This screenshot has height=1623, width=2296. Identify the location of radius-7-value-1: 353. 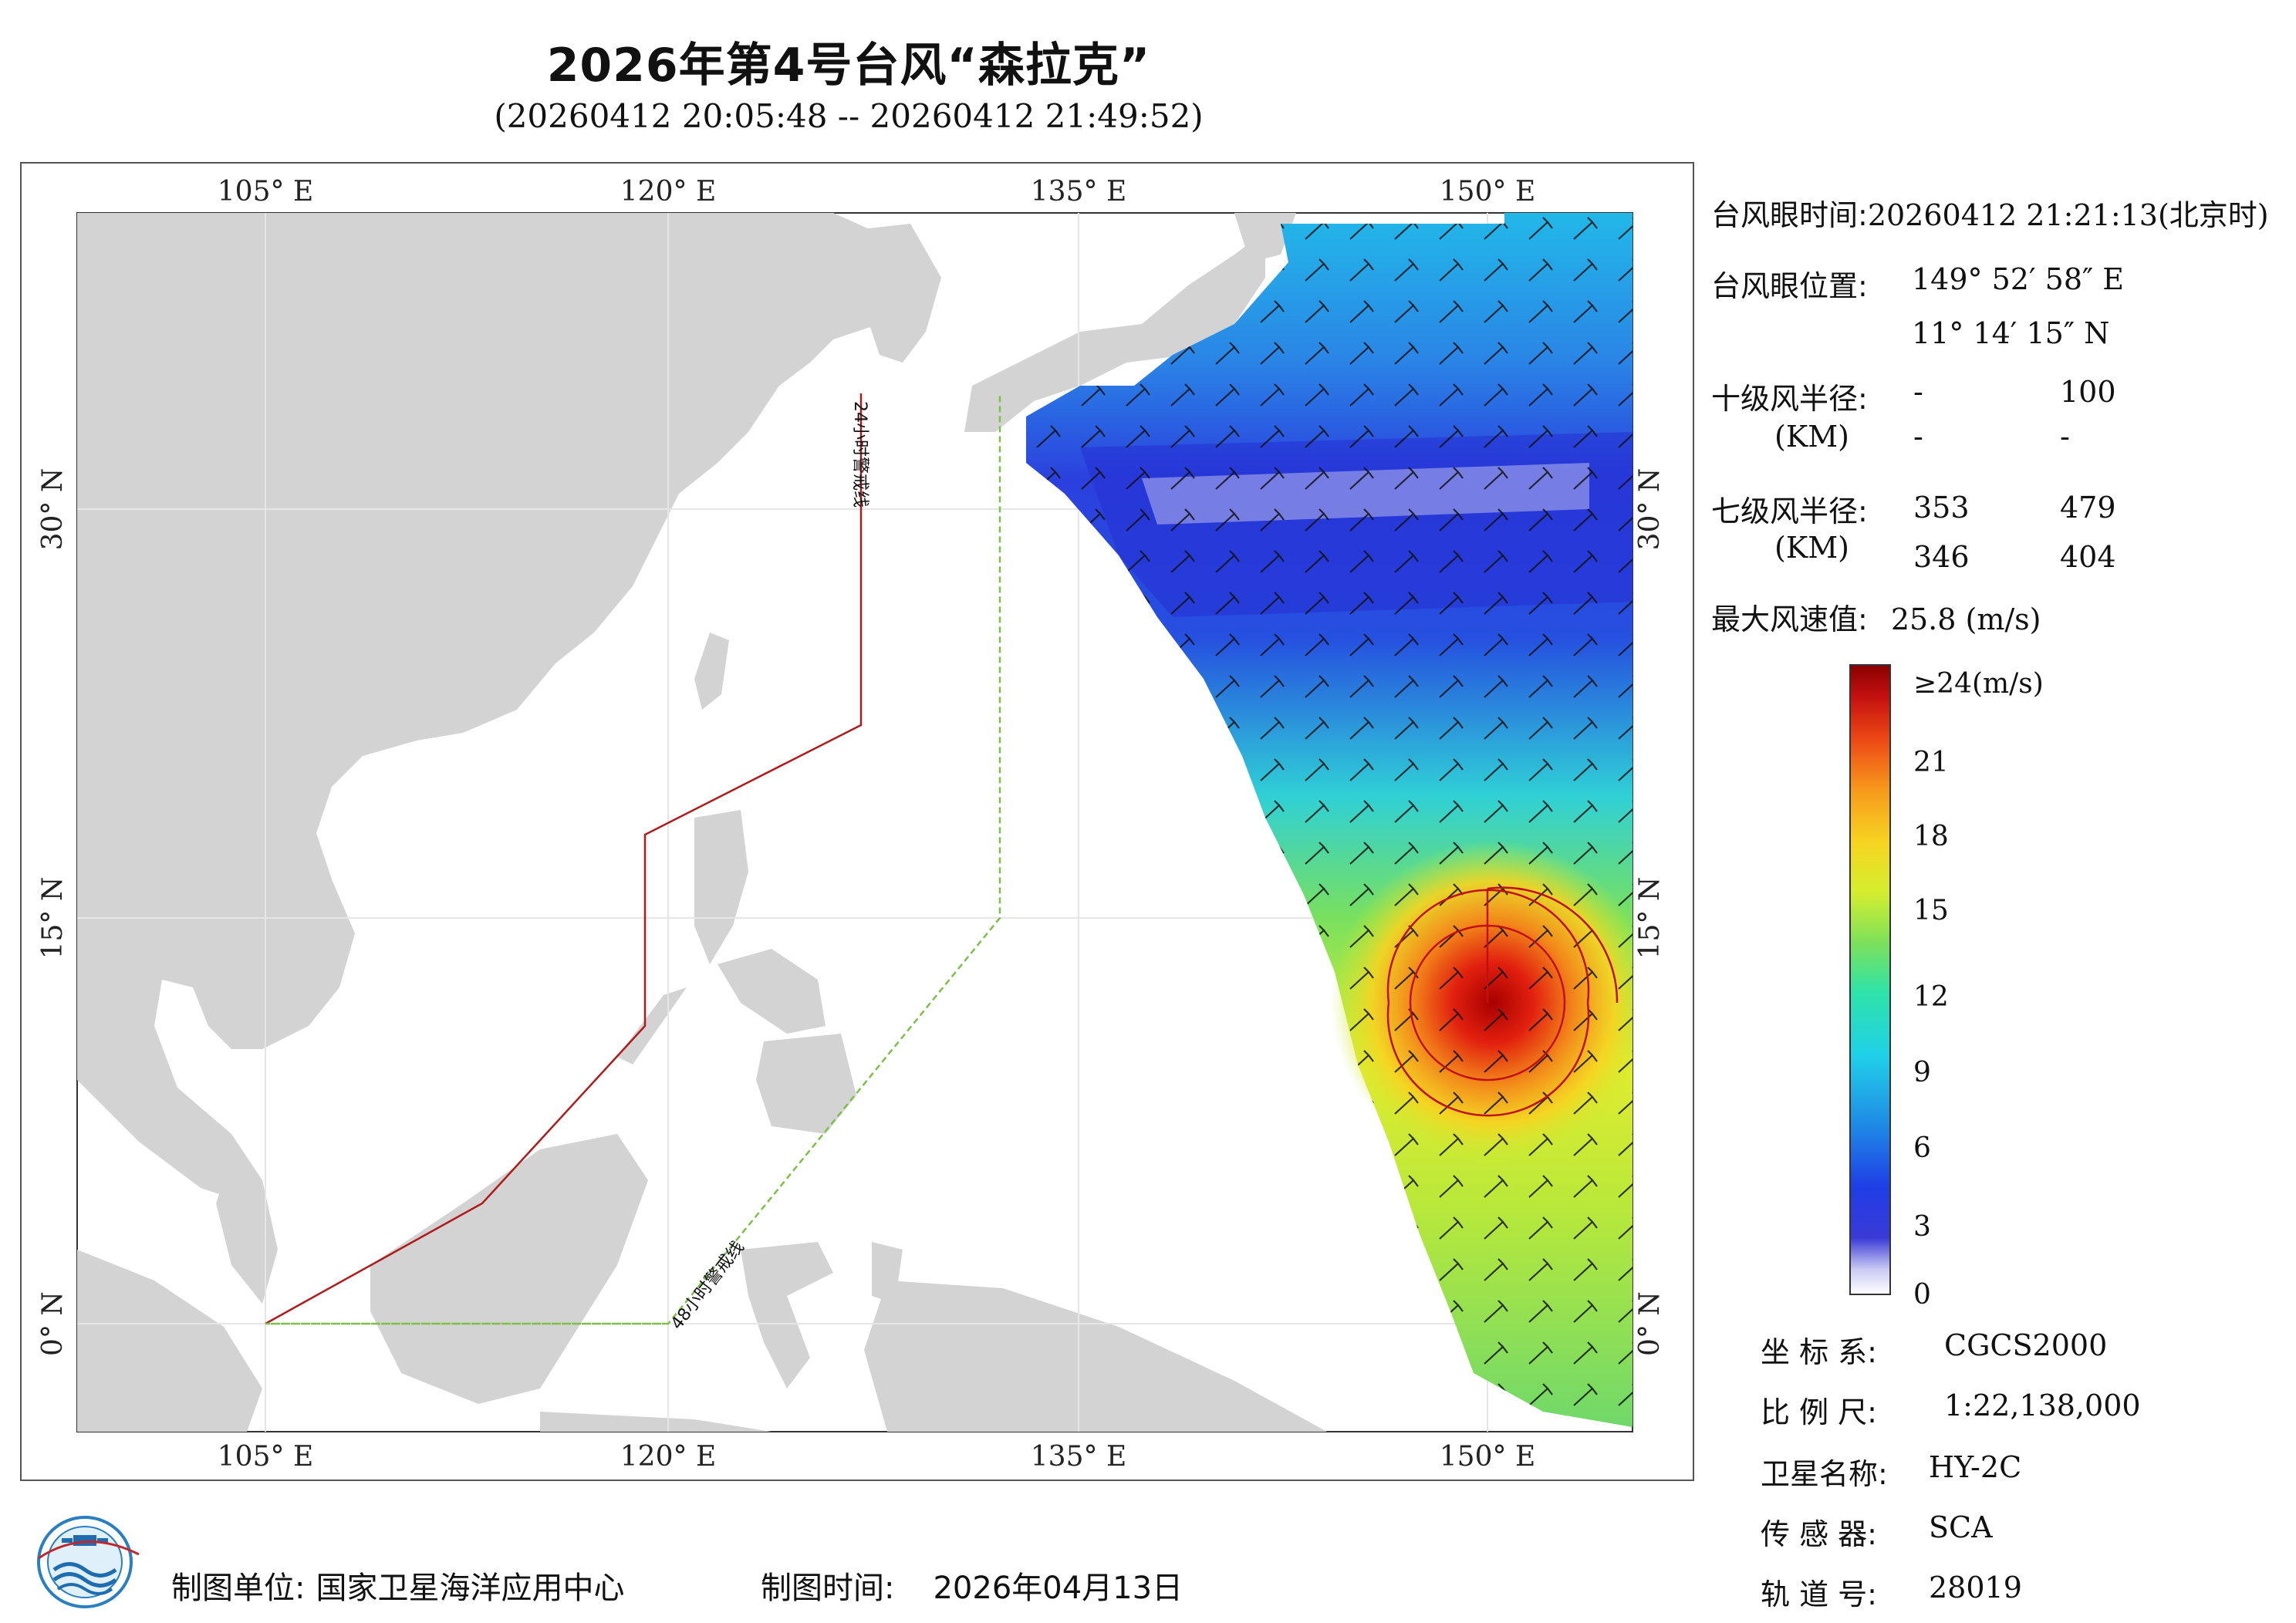
(1941, 508).